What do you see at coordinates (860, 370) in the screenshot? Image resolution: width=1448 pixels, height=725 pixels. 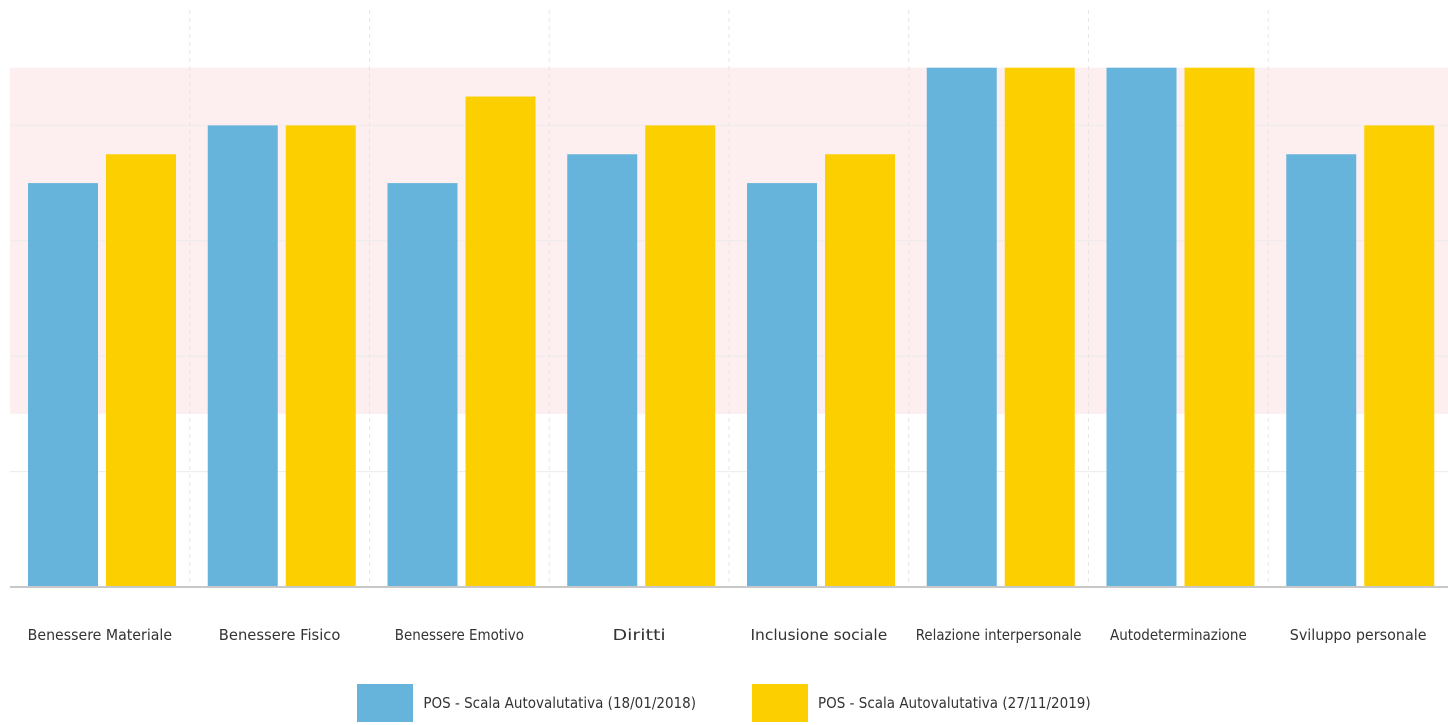 I see `bar-series-2-inclusione-sociale` at bounding box center [860, 370].